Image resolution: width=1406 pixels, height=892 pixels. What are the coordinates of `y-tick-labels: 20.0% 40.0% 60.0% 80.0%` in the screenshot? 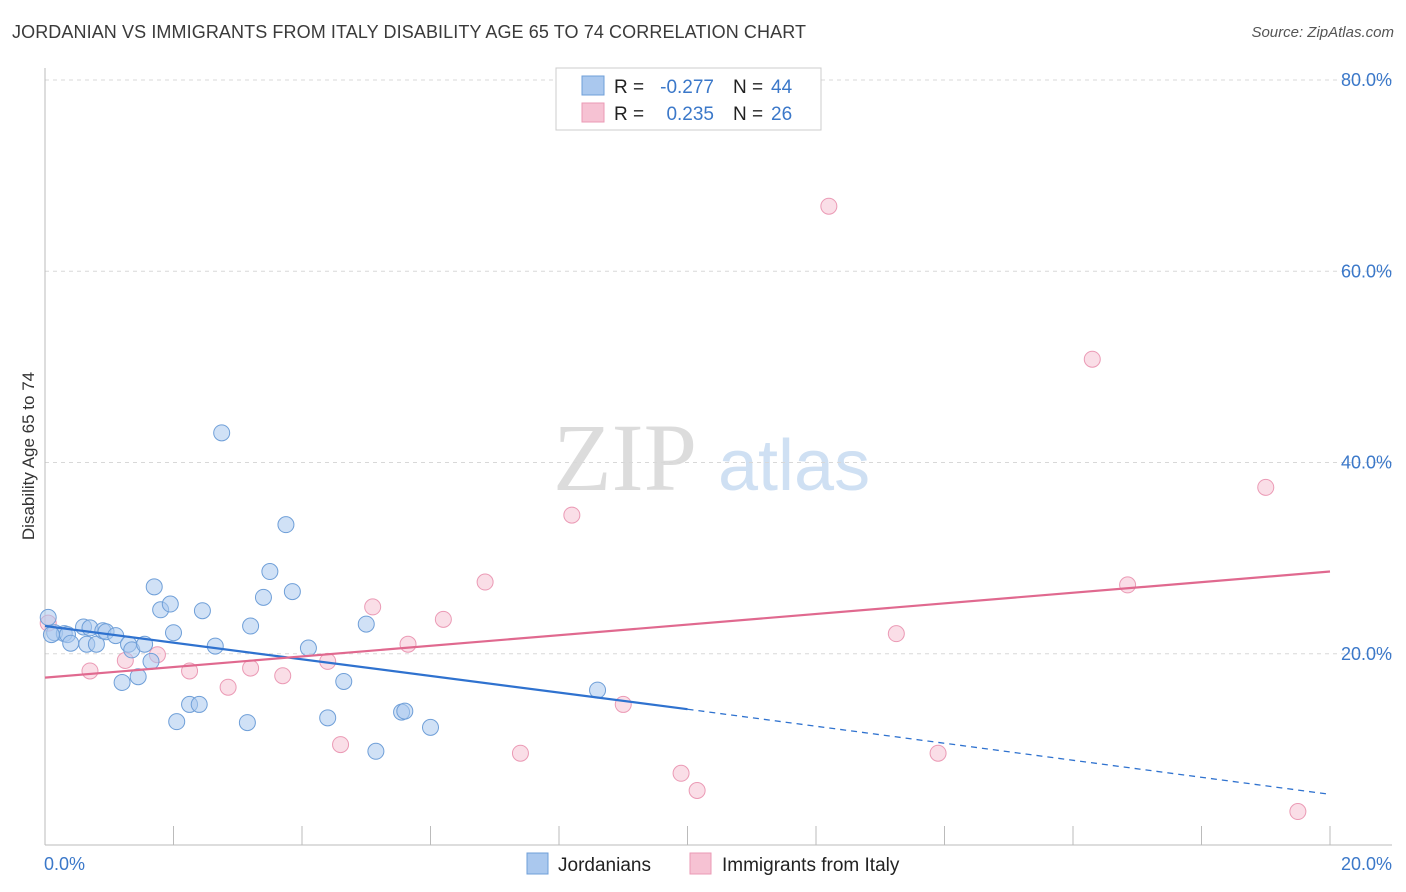 It's located at (1366, 367).